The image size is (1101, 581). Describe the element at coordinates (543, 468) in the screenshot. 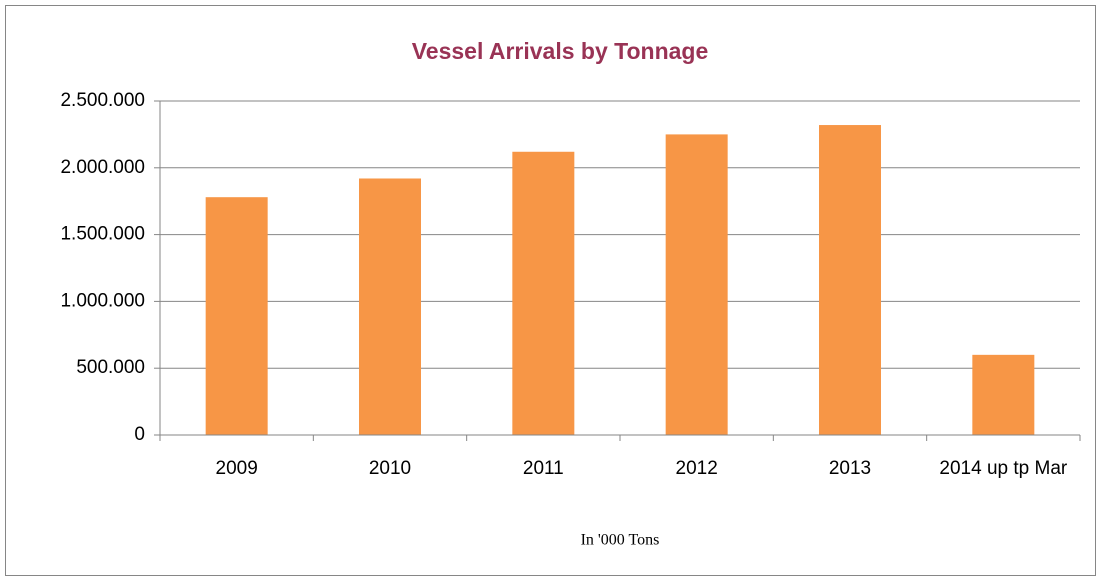

I see `x-tick-label: 2011` at that location.